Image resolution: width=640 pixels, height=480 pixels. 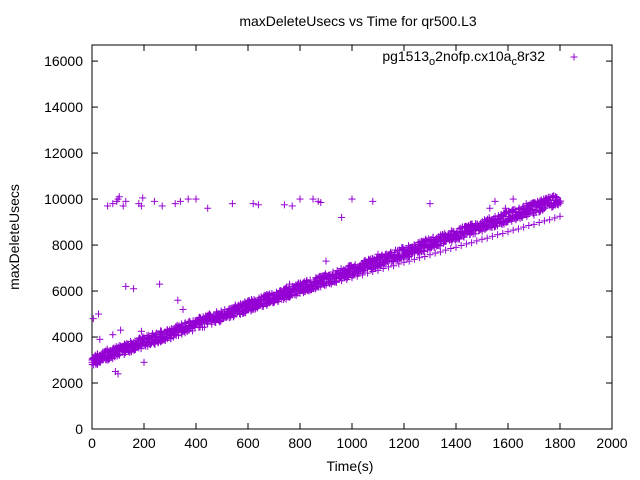 What do you see at coordinates (248, 443) in the screenshot?
I see `x-tick-label: 600` at bounding box center [248, 443].